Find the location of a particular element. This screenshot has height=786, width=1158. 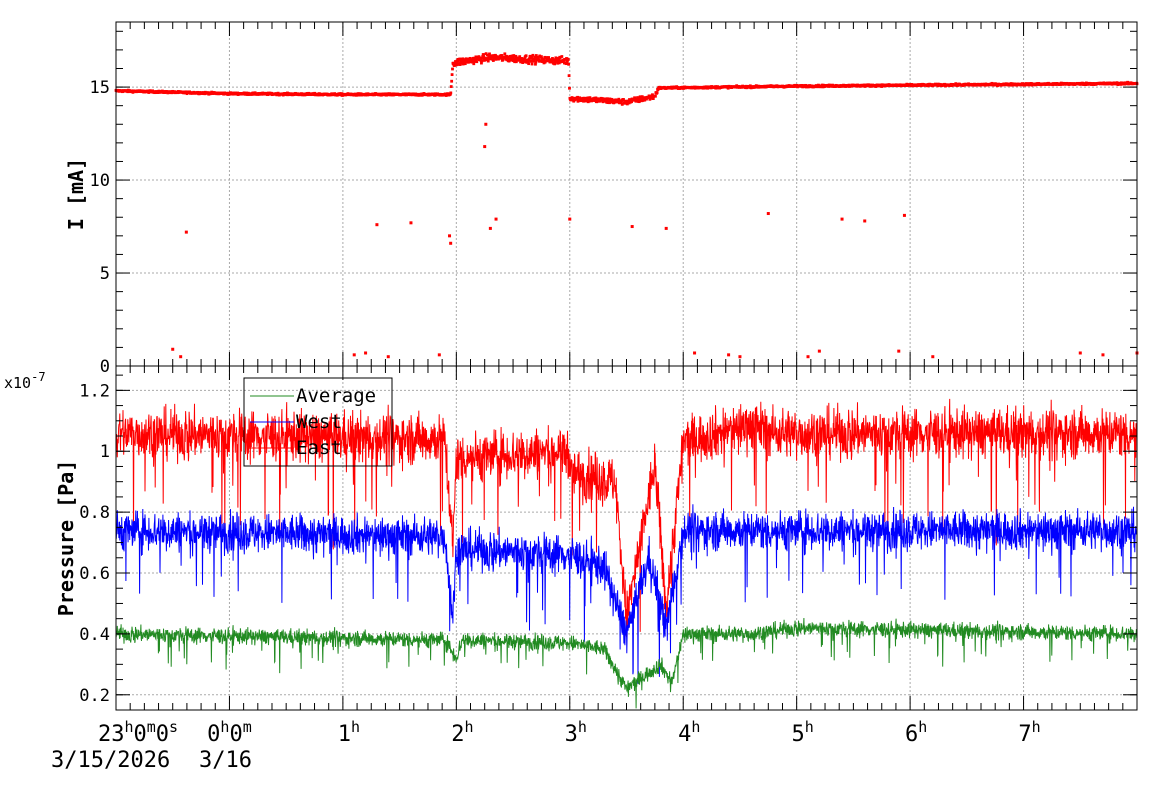

x-tick-label: 1h is located at coordinates (349, 732).